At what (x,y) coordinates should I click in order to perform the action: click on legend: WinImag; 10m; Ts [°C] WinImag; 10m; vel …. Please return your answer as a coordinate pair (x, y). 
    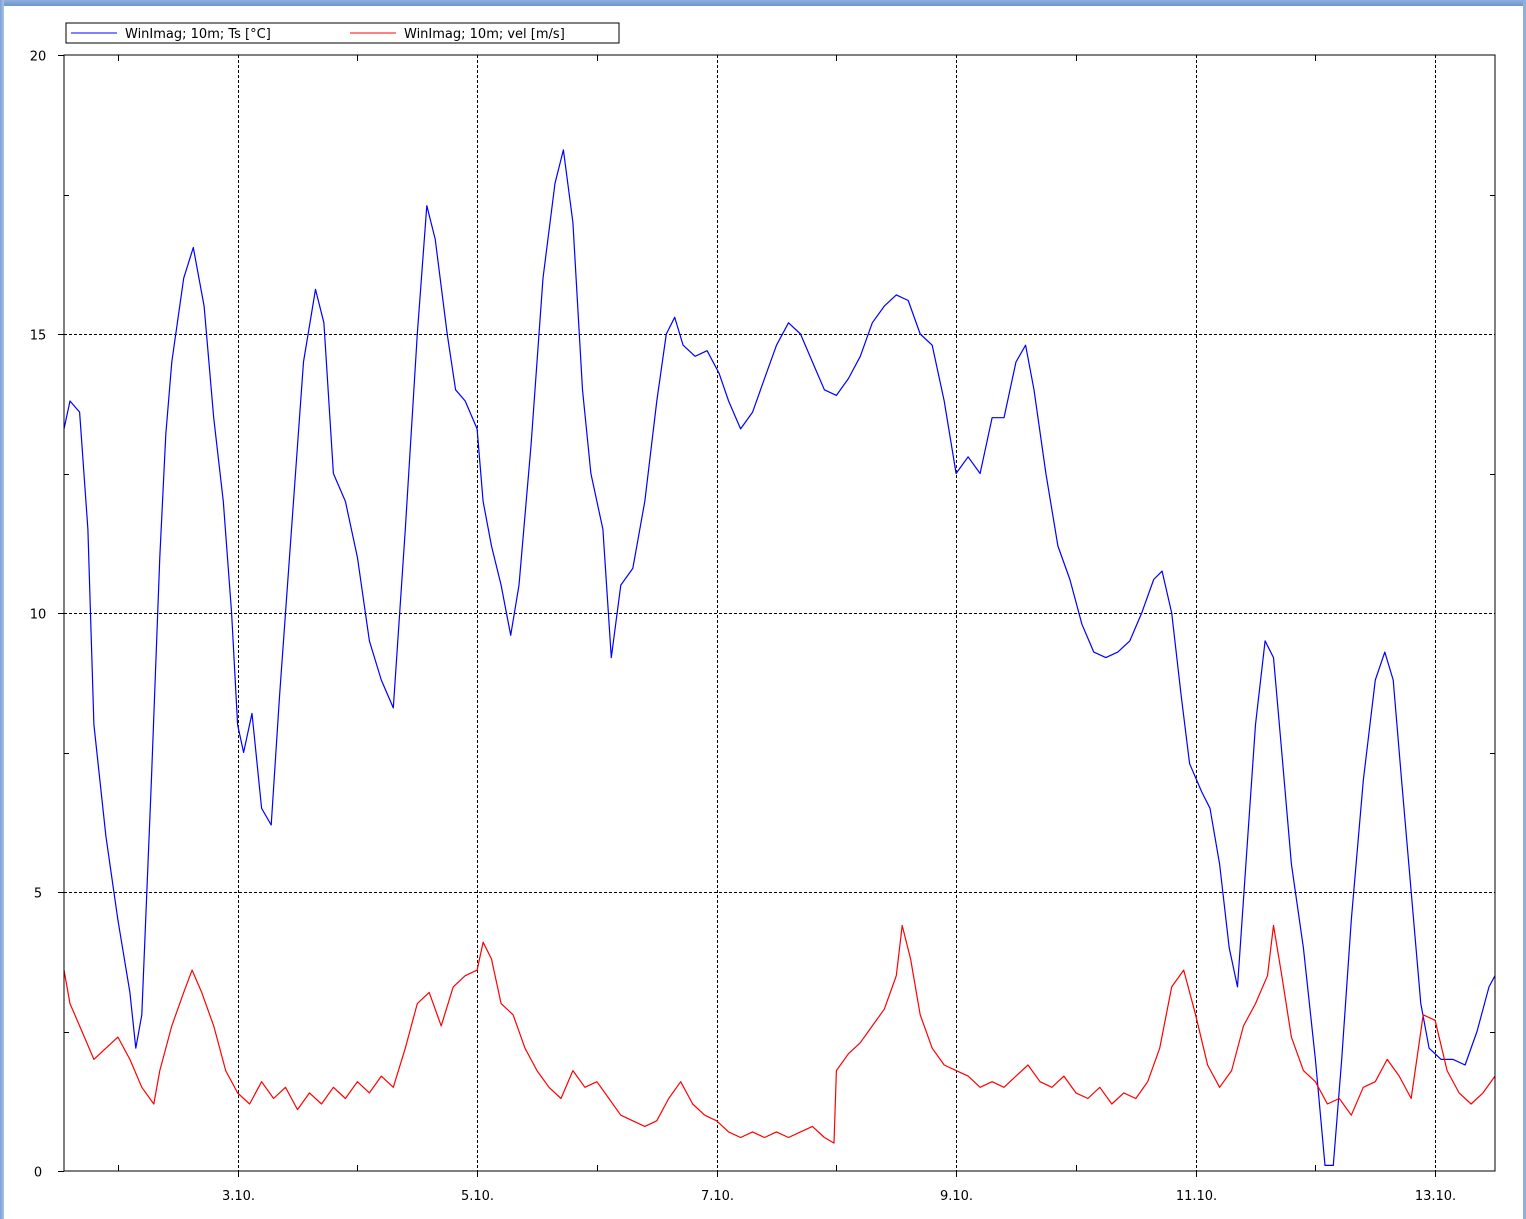
    Looking at the image, I should click on (342, 33).